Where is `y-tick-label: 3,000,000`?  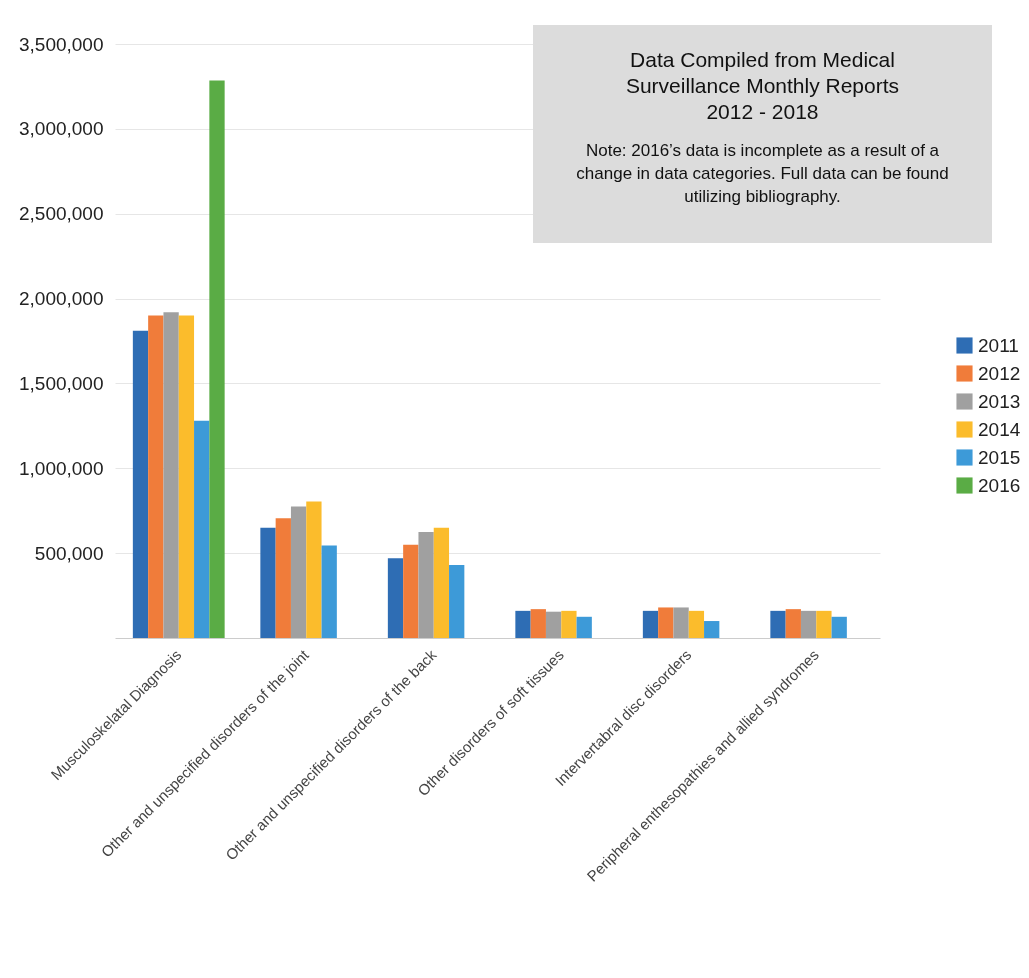
y-tick-label: 3,000,000 is located at coordinates (61, 129).